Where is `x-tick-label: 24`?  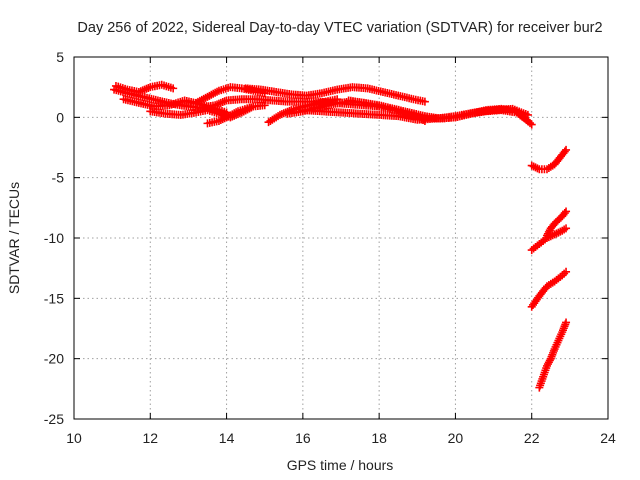 x-tick-label: 24 is located at coordinates (608, 438).